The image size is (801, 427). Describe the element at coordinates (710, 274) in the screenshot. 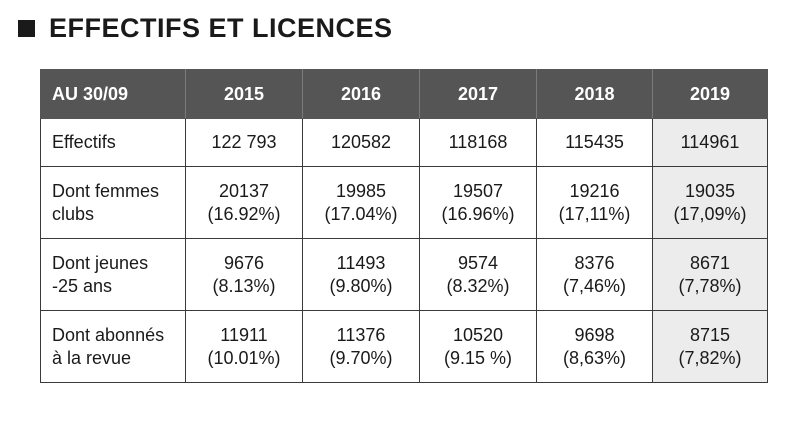

I see `table-cell-highlight: 8671 (7,78%)` at that location.